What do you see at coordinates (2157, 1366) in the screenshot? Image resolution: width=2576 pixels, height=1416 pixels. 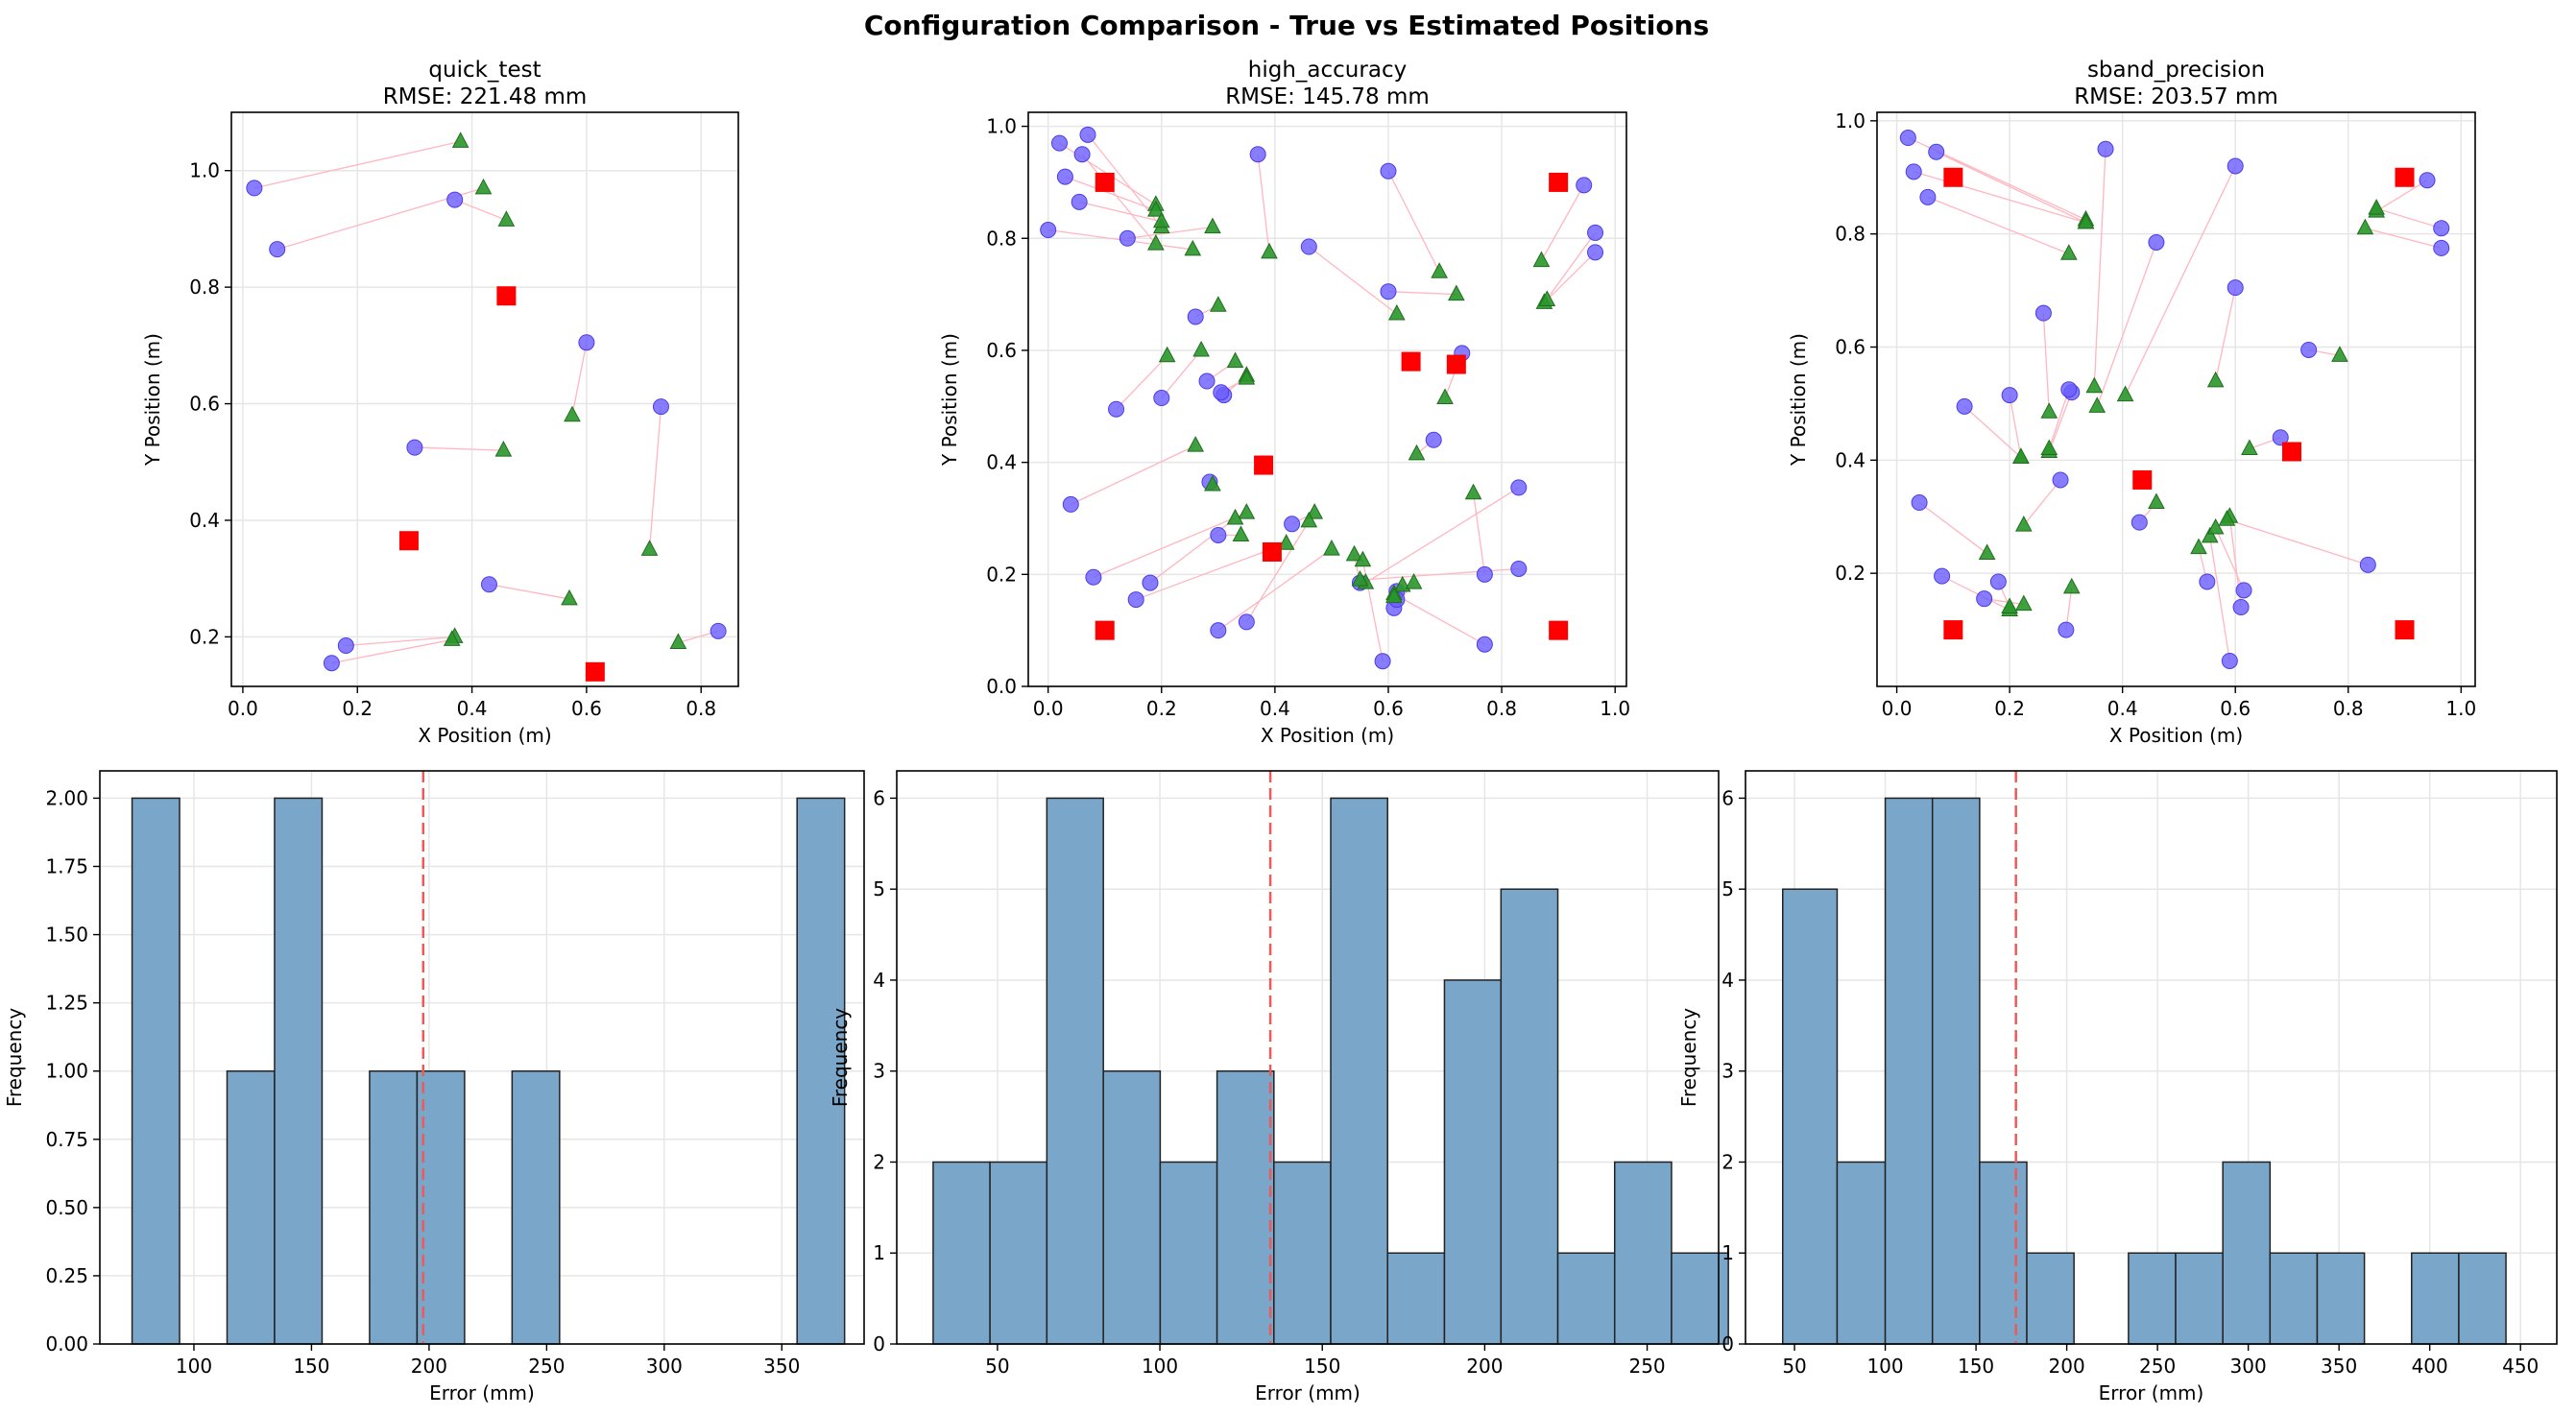 I see `x-tick-label: 250` at bounding box center [2157, 1366].